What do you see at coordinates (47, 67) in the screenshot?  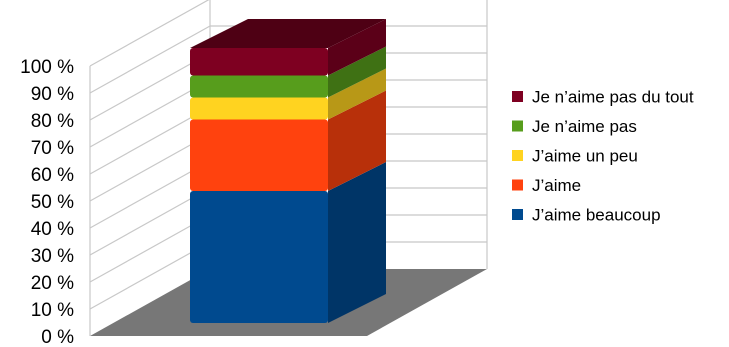 I see `y-tick-label: 100 %` at bounding box center [47, 67].